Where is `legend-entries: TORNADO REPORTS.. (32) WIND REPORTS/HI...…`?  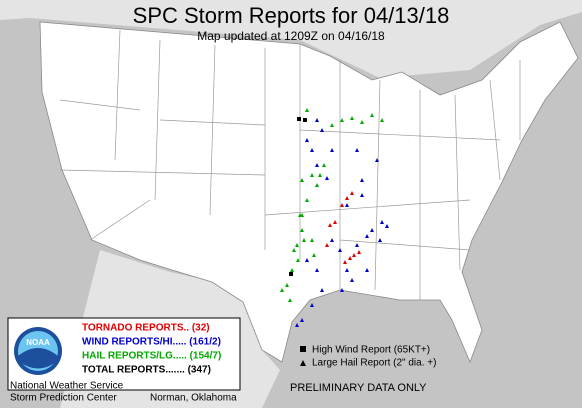 legend-entries: TORNADO REPORTS.. (32) WIND REPORTS/HI...… is located at coordinates (151, 349).